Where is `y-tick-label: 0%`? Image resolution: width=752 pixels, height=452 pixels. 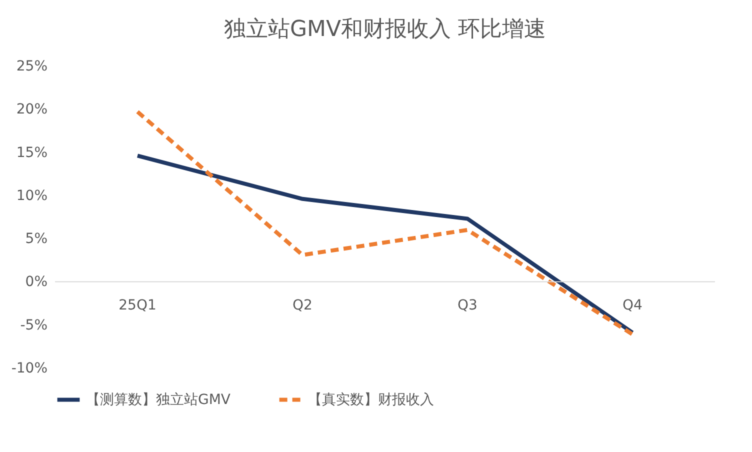 y-tick-label: 0% is located at coordinates (36, 282).